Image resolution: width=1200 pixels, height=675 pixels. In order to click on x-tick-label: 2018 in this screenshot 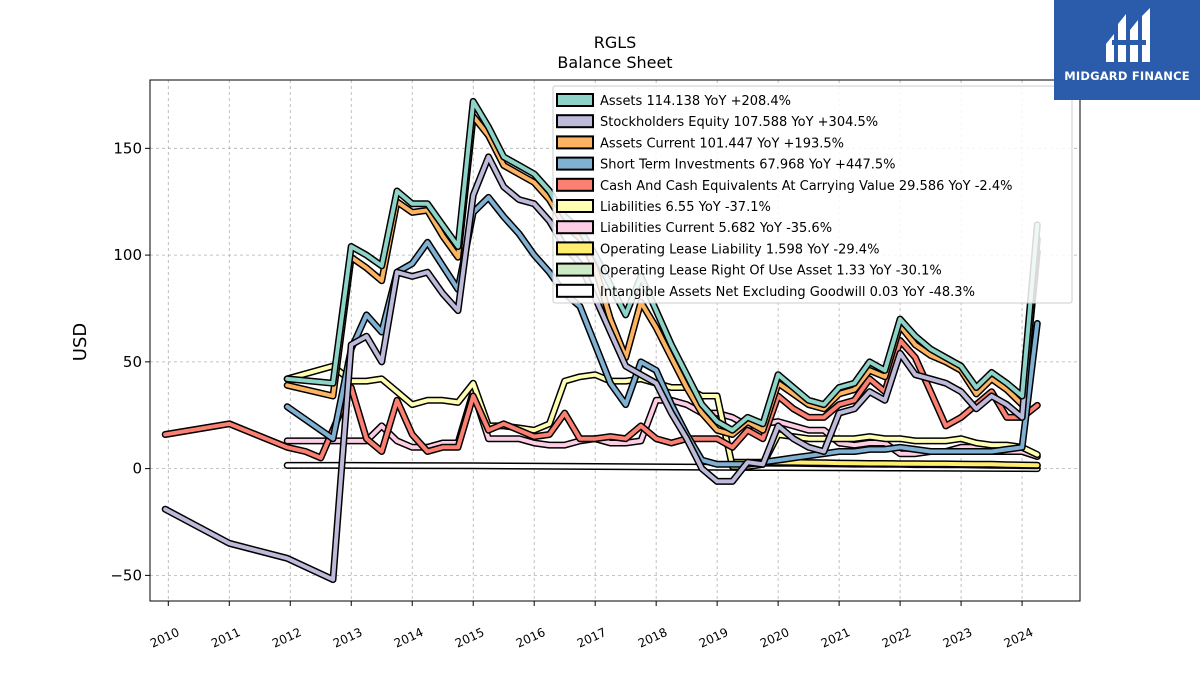, I will do `click(653, 638)`.